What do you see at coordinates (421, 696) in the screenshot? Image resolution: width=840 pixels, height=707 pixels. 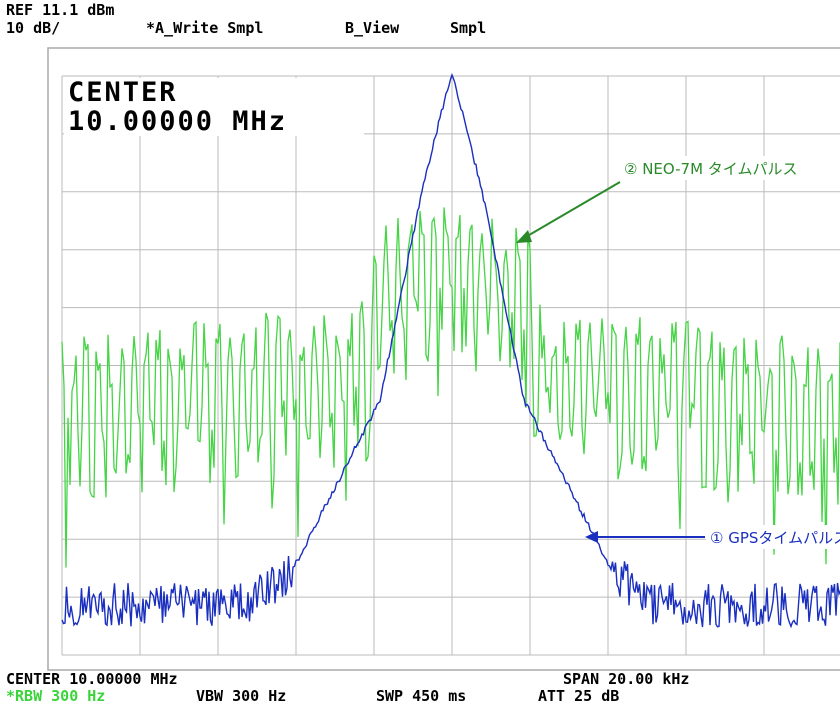 I see `footer-swp: SWP 450 ms` at bounding box center [421, 696].